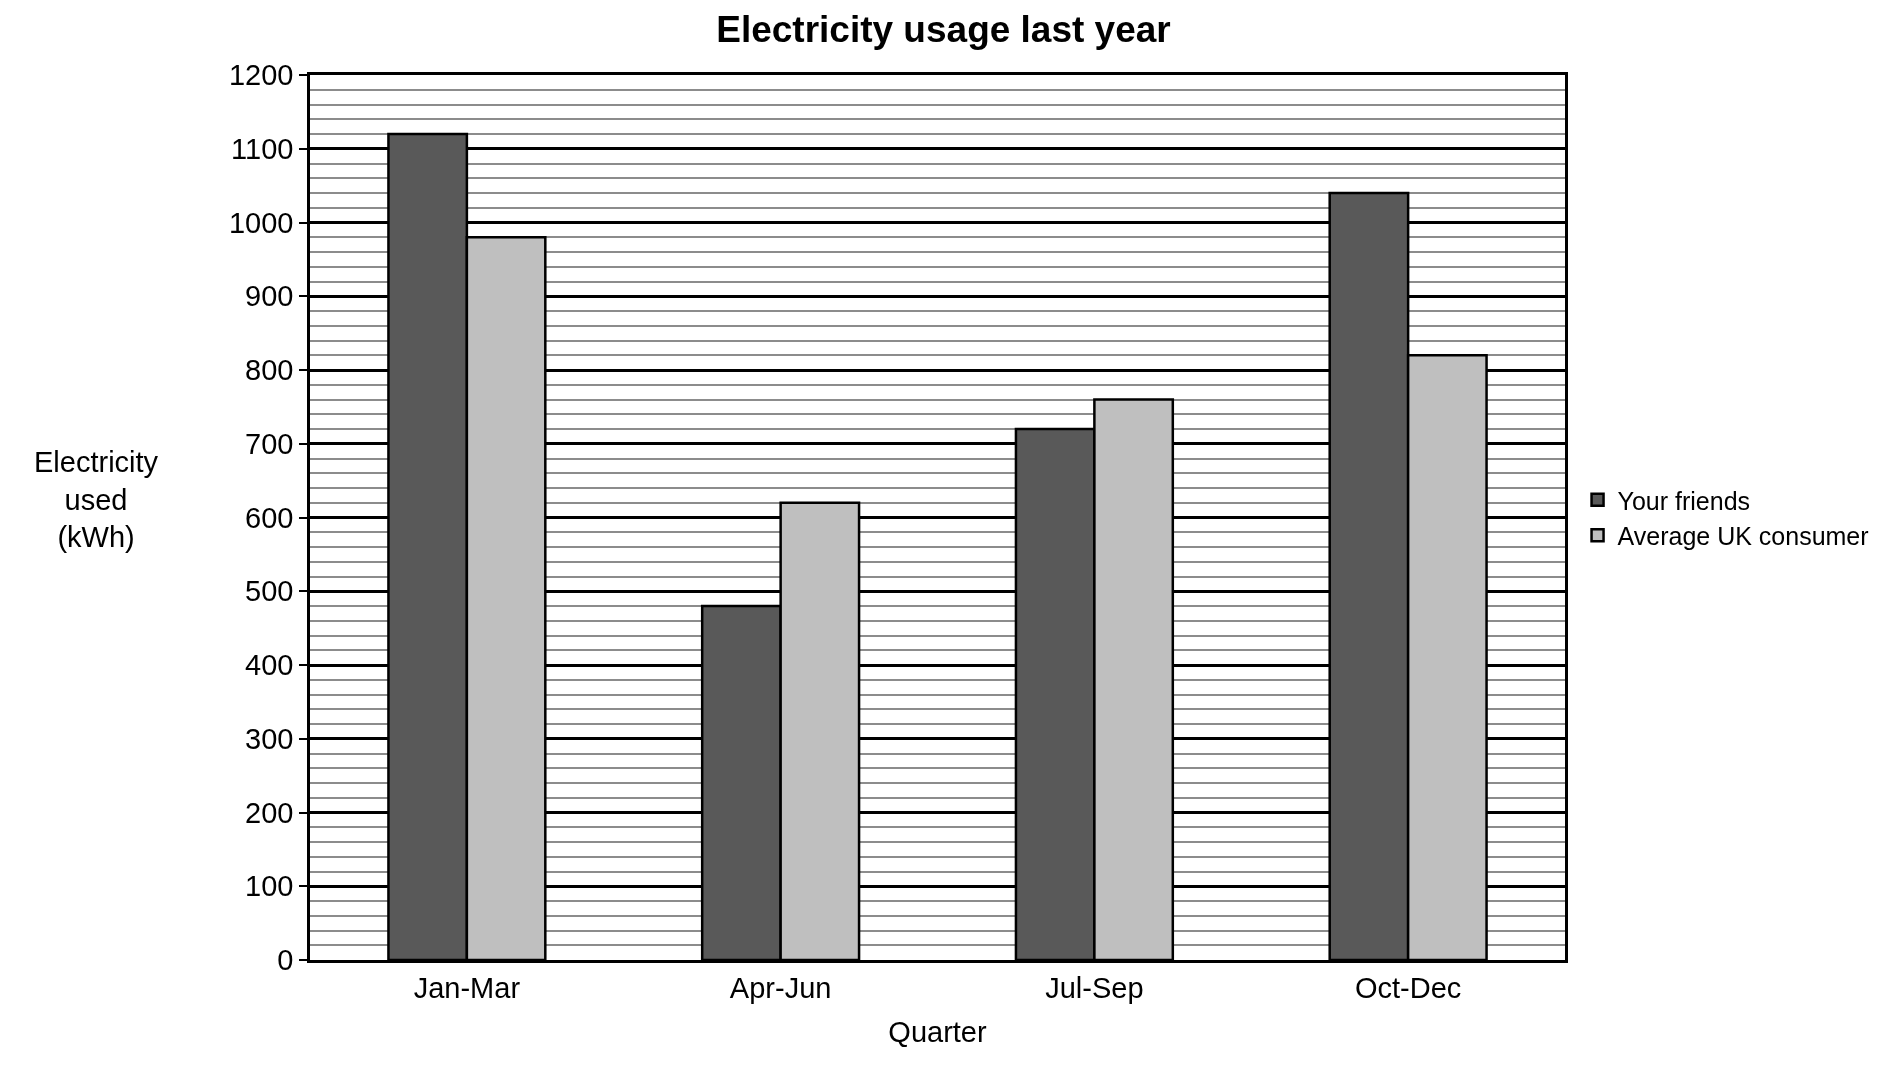  Describe the element at coordinates (269, 517) in the screenshot. I see `y-tick-label: 600` at that location.